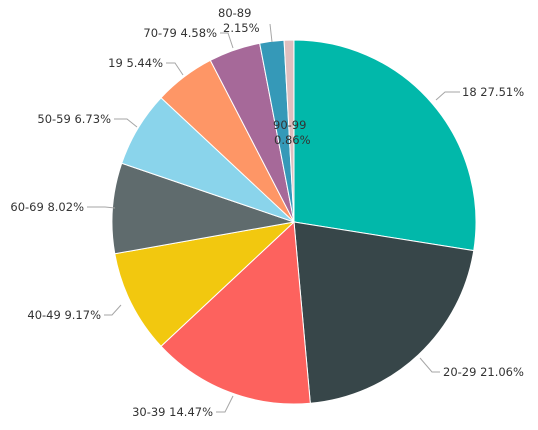 The height and width of the screenshot is (430, 538). Describe the element at coordinates (135, 63) in the screenshot. I see `data-label-19: 19 5.44%` at that location.